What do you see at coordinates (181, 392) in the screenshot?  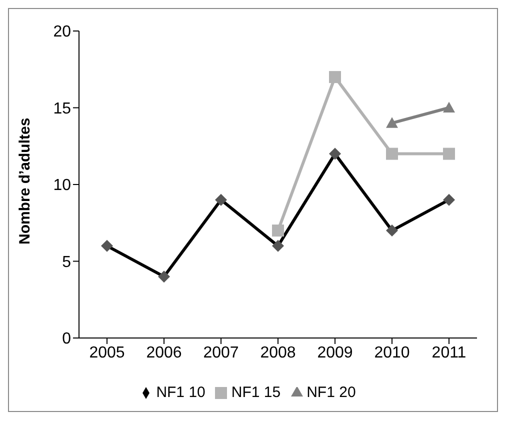 I see `legend-label: NF1 10` at bounding box center [181, 392].